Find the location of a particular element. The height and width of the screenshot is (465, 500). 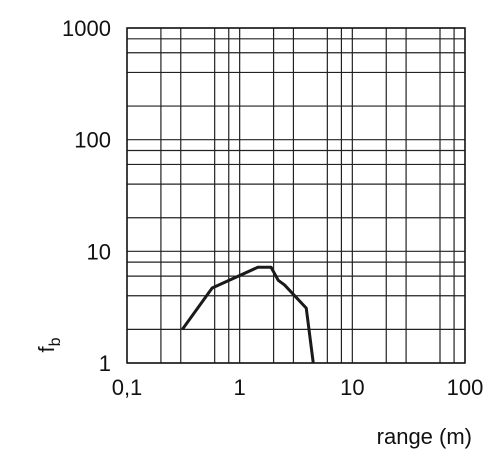

x-tick-label: 0,1 is located at coordinates (127, 387).